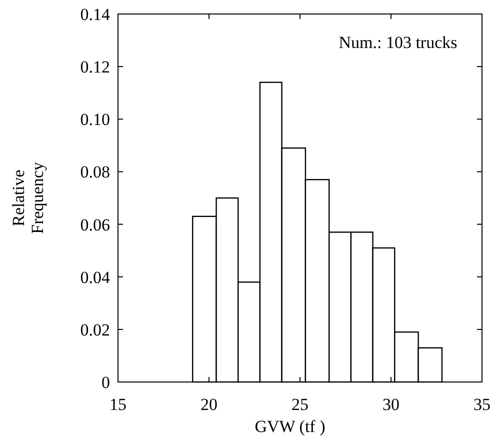 The width and height of the screenshot is (498, 441). Describe the element at coordinates (95, 330) in the screenshot. I see `y-tick-label: 0.02` at that location.